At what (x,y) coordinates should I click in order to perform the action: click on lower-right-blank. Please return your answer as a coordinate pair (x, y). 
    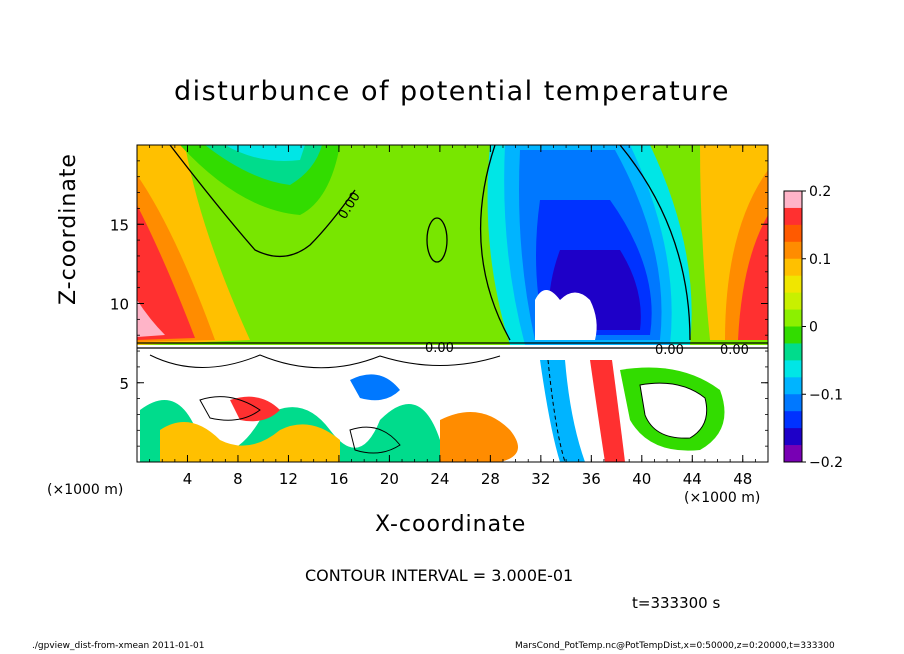
    Looking at the image, I should click on (673, 411).